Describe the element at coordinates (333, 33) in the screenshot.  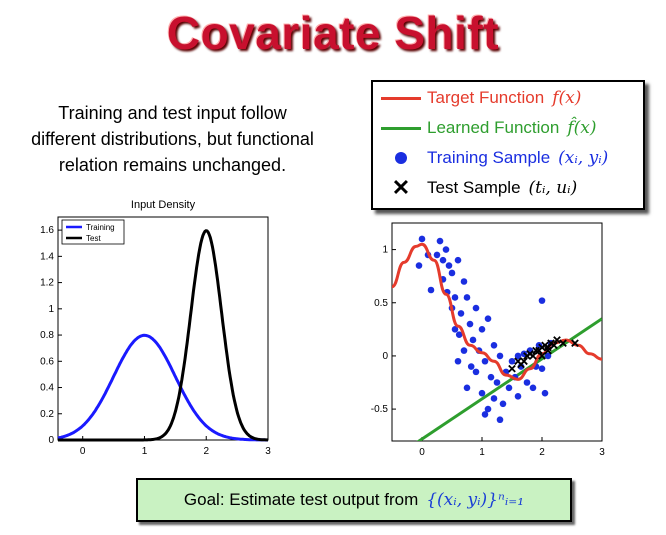
I see `slide-title: Covariate Shift` at that location.